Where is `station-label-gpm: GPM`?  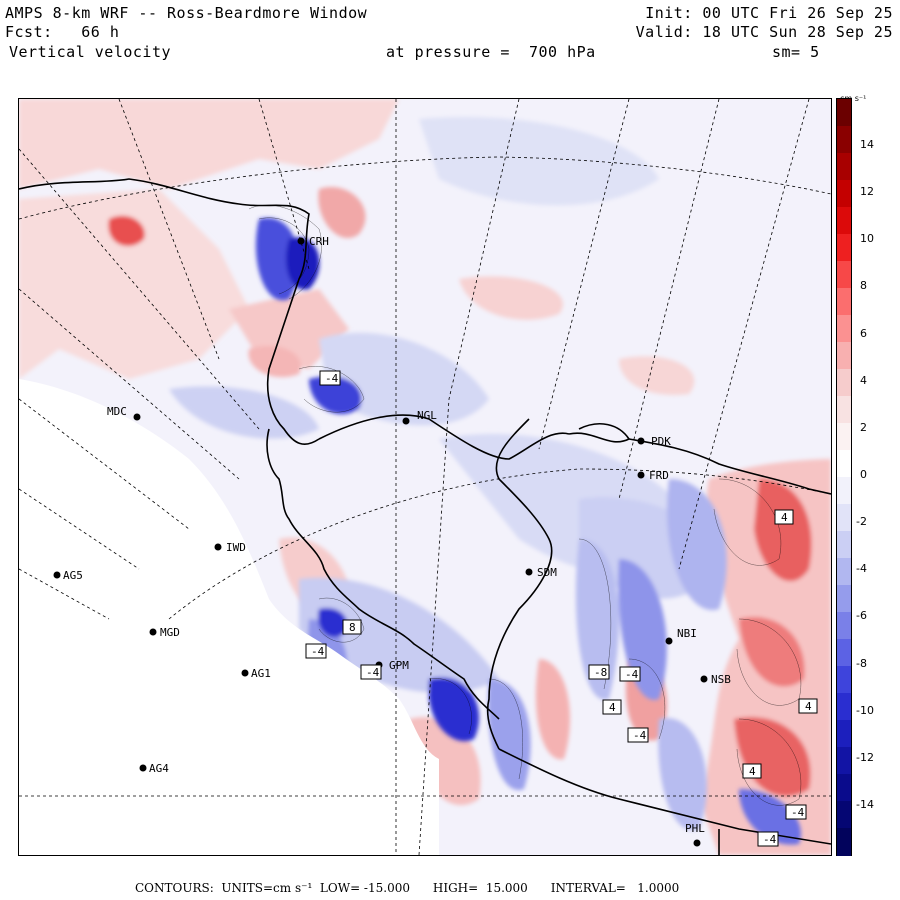 station-label-gpm: GPM is located at coordinates (399, 665).